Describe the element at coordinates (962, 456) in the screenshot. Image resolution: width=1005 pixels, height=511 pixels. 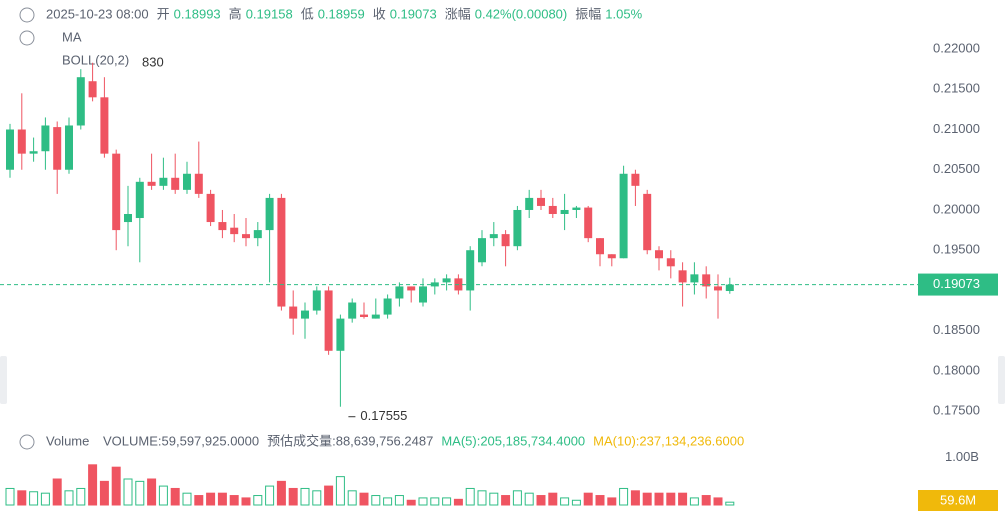
I see `y-tick-label: 1.00B` at that location.